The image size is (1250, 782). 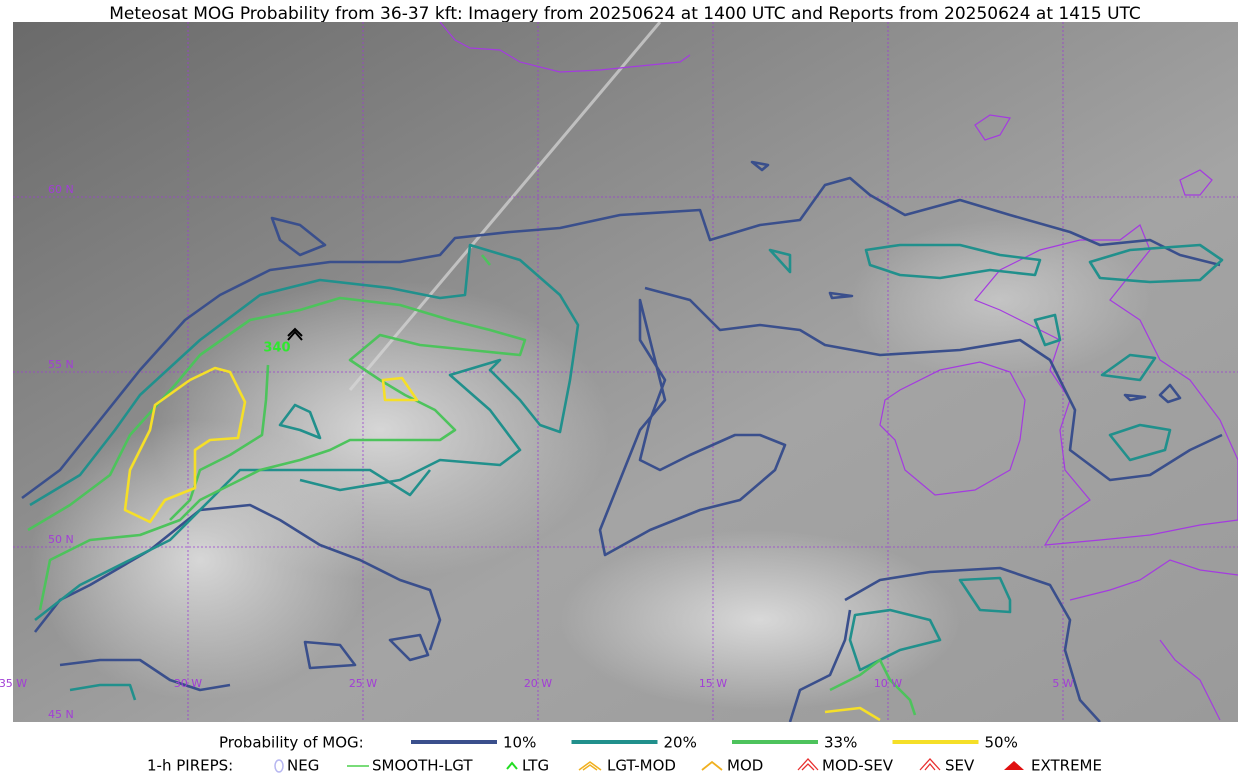 I want to click on pirep-altitude-label: 340, so click(x=276, y=348).